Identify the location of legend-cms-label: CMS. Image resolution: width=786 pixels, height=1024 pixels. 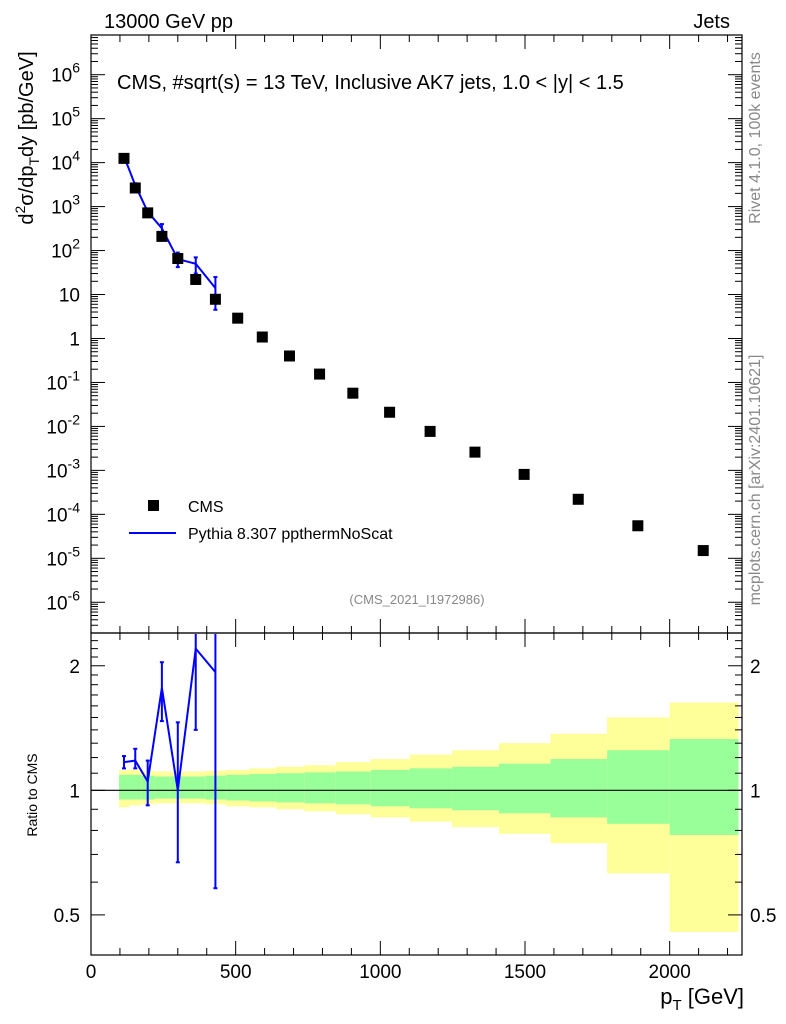
(206, 507).